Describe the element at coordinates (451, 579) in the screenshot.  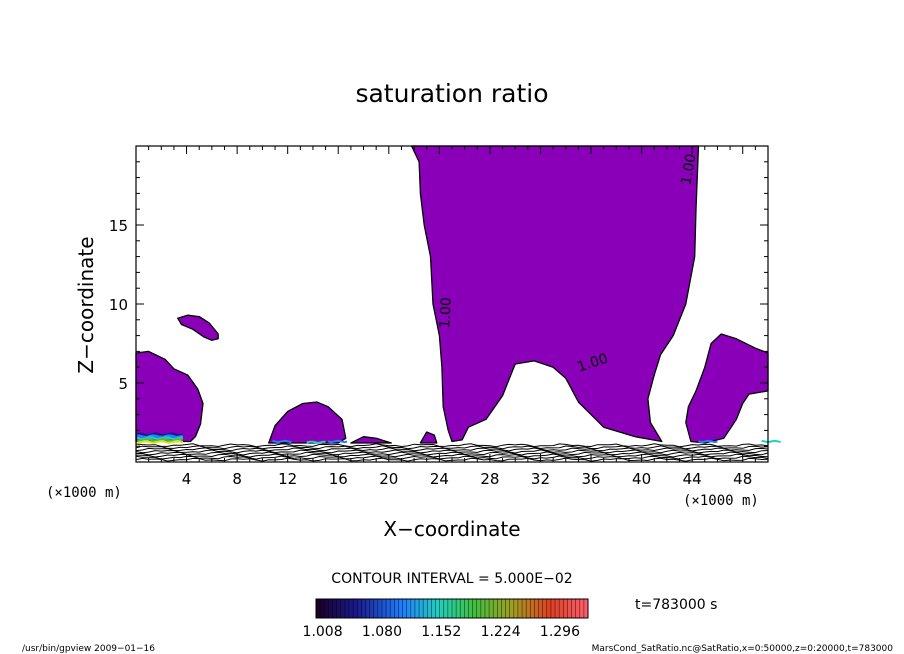
I see `contour-interval: CONTOUR INTERVAL = 5.000E−02` at that location.